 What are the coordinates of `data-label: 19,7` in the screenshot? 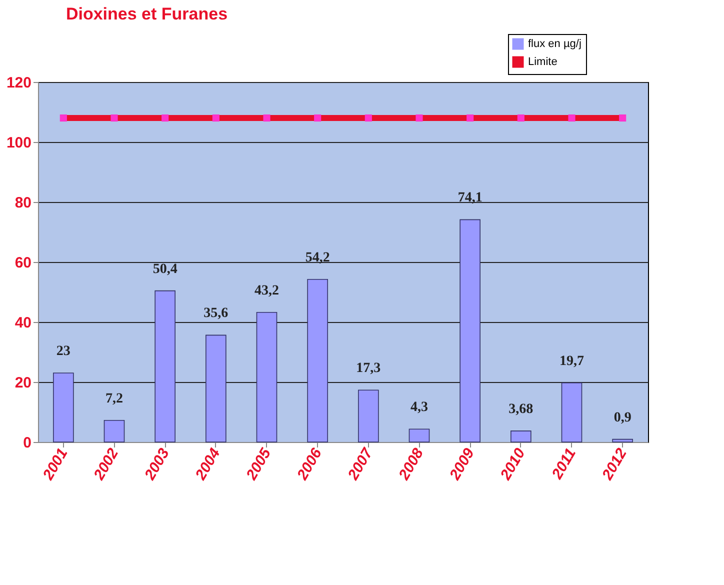 It's located at (572, 361).